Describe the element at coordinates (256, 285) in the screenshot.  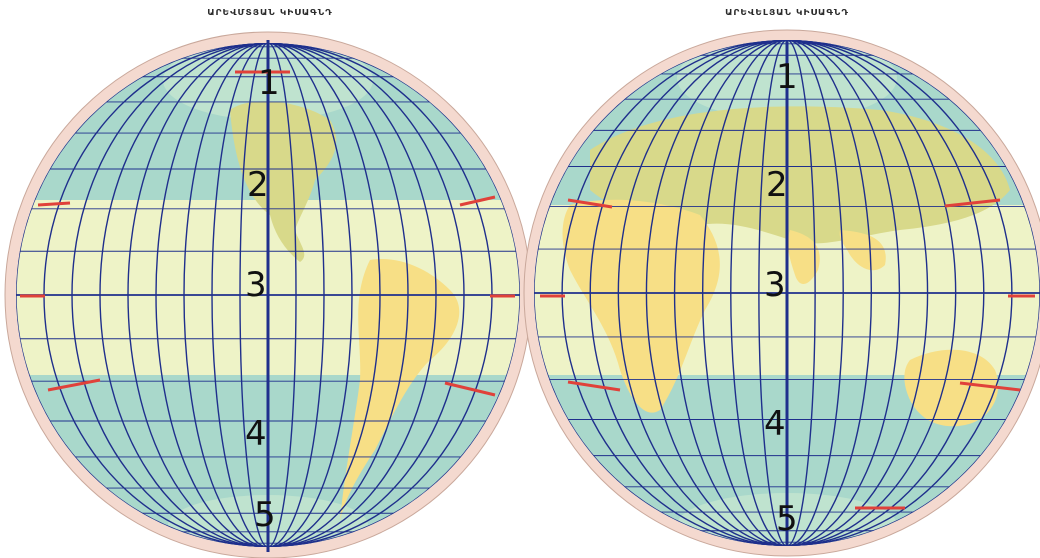
I see `west-zone-3-label: 3` at that location.